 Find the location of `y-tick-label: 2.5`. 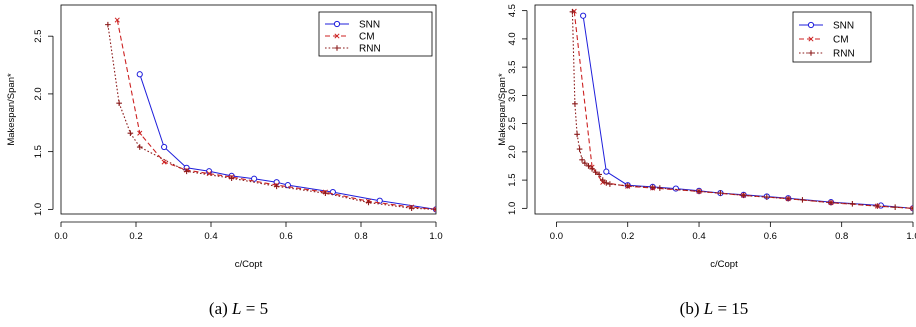

y-tick-label: 2.5 is located at coordinates (512, 123).